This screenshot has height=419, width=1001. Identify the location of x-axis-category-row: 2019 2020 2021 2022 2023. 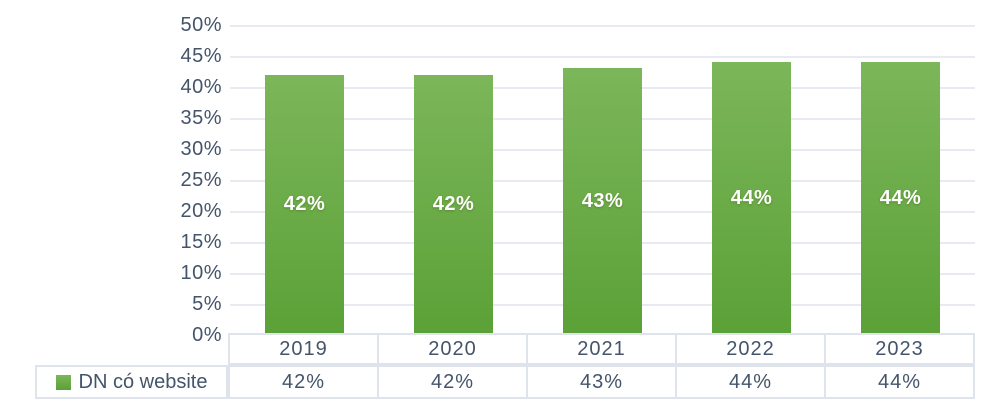
(601, 349).